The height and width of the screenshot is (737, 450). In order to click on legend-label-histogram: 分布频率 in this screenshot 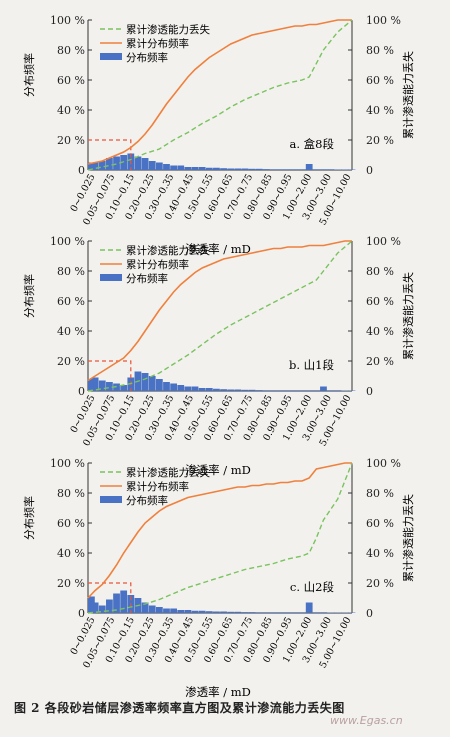, I will do `click(147, 500)`.